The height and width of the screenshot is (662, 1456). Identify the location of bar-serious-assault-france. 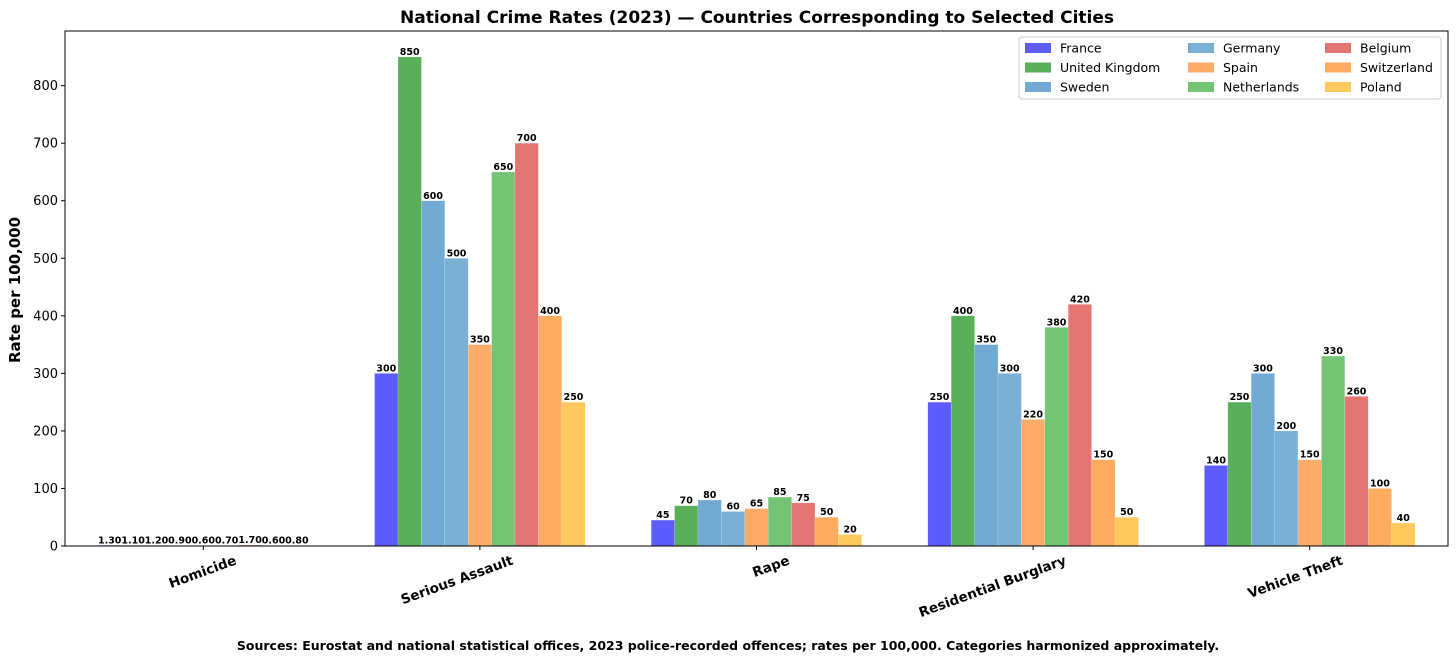
(386, 460).